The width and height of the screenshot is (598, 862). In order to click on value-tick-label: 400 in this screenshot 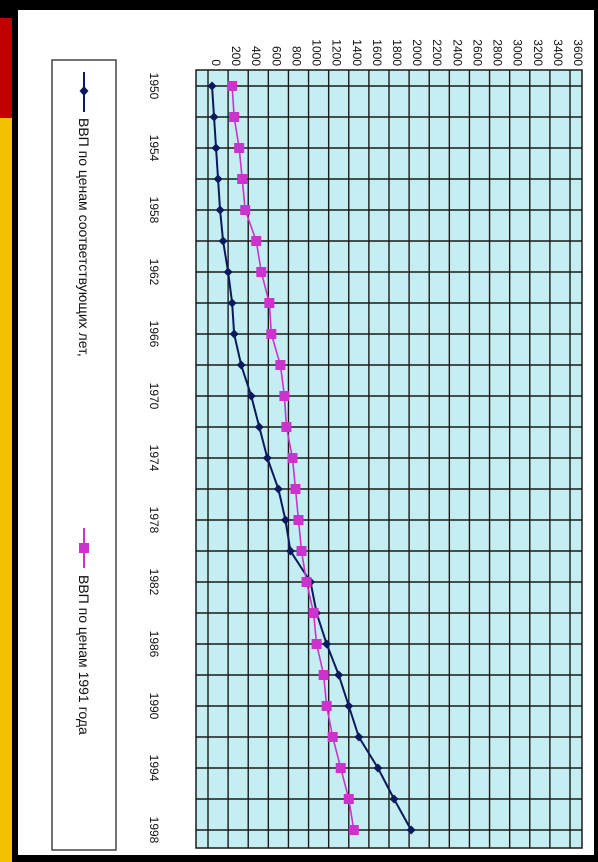, I will do `click(256, 56)`.